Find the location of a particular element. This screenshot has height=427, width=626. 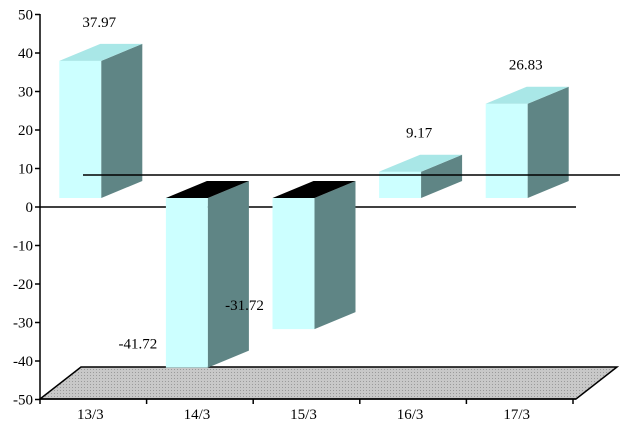

y-tick-label: -50 is located at coordinates (23, 401).